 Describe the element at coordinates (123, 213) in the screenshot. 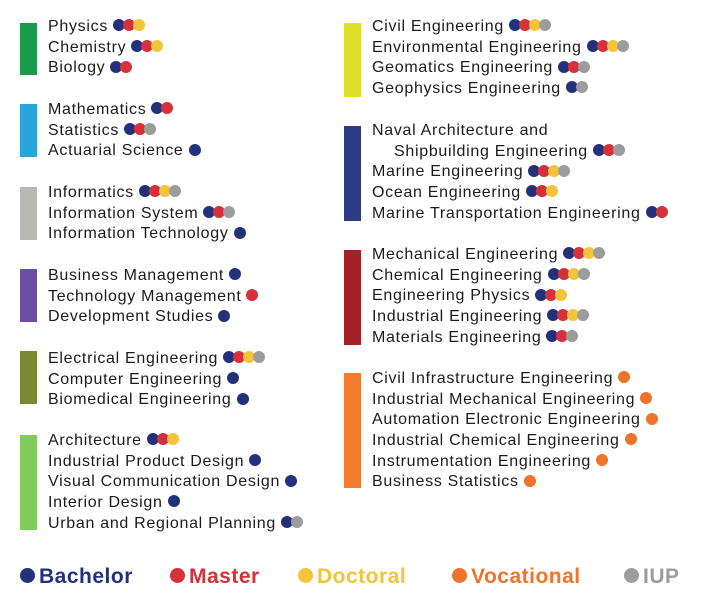

I see `program-name: Information System` at that location.